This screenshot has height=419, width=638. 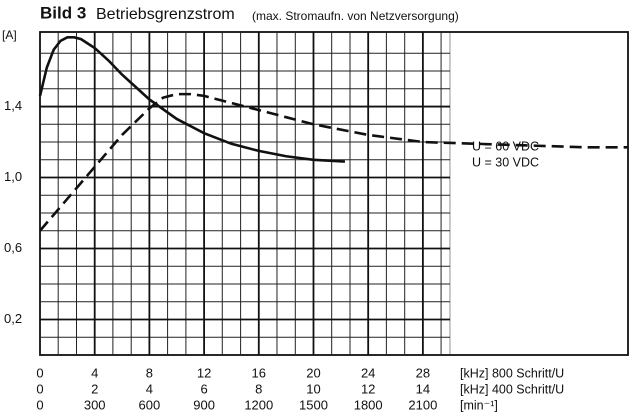 What do you see at coordinates (479, 405) in the screenshot?
I see `x3-axis-label: [min⁻¹]` at bounding box center [479, 405].